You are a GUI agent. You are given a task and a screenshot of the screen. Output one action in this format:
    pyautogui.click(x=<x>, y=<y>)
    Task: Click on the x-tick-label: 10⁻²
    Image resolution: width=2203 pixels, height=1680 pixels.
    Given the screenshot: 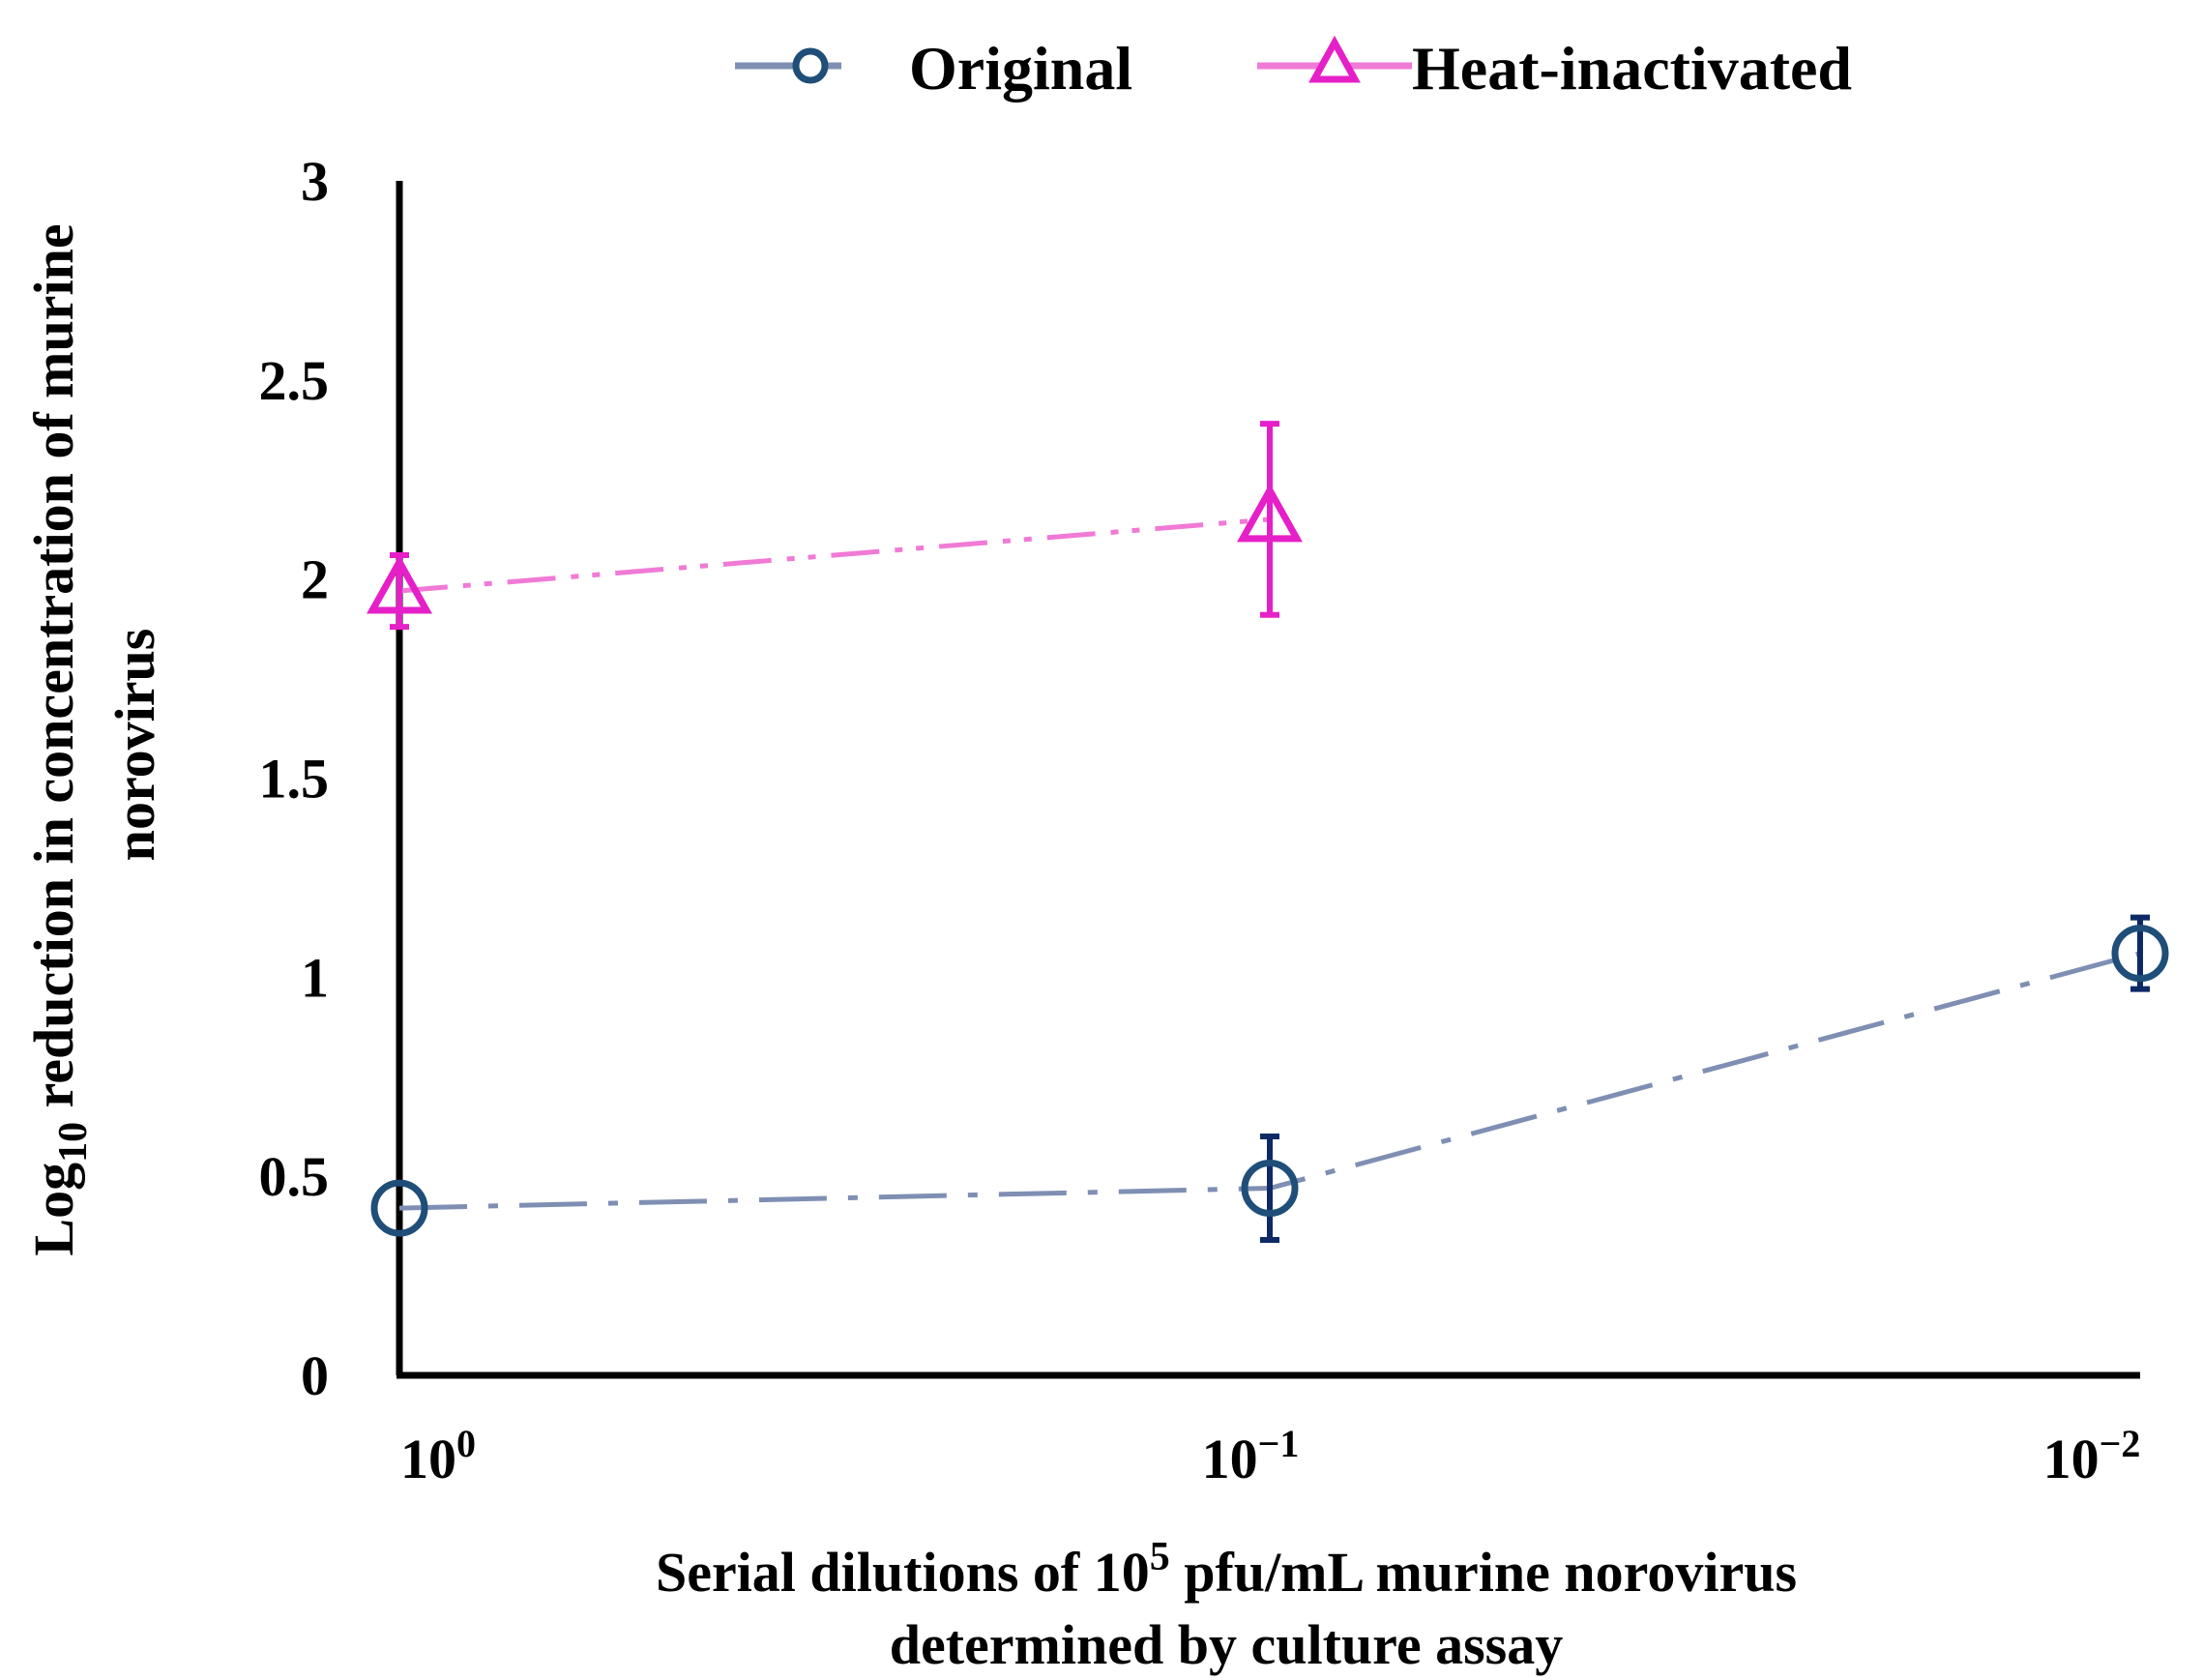 What is the action you would take?
    pyautogui.click(x=2092, y=1456)
    